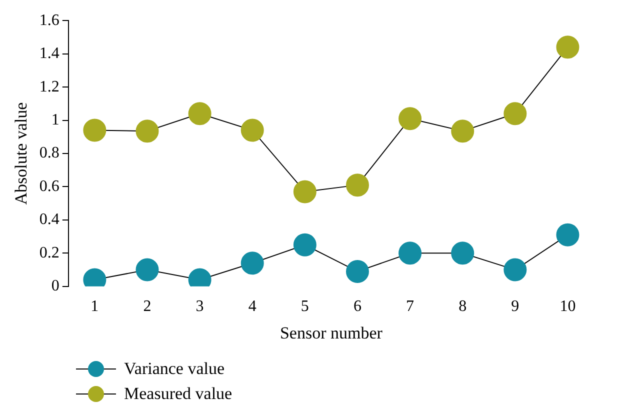 This screenshot has width=622, height=409. Describe the element at coordinates (21, 153) in the screenshot. I see `y-axis-title: Absolute value` at that location.